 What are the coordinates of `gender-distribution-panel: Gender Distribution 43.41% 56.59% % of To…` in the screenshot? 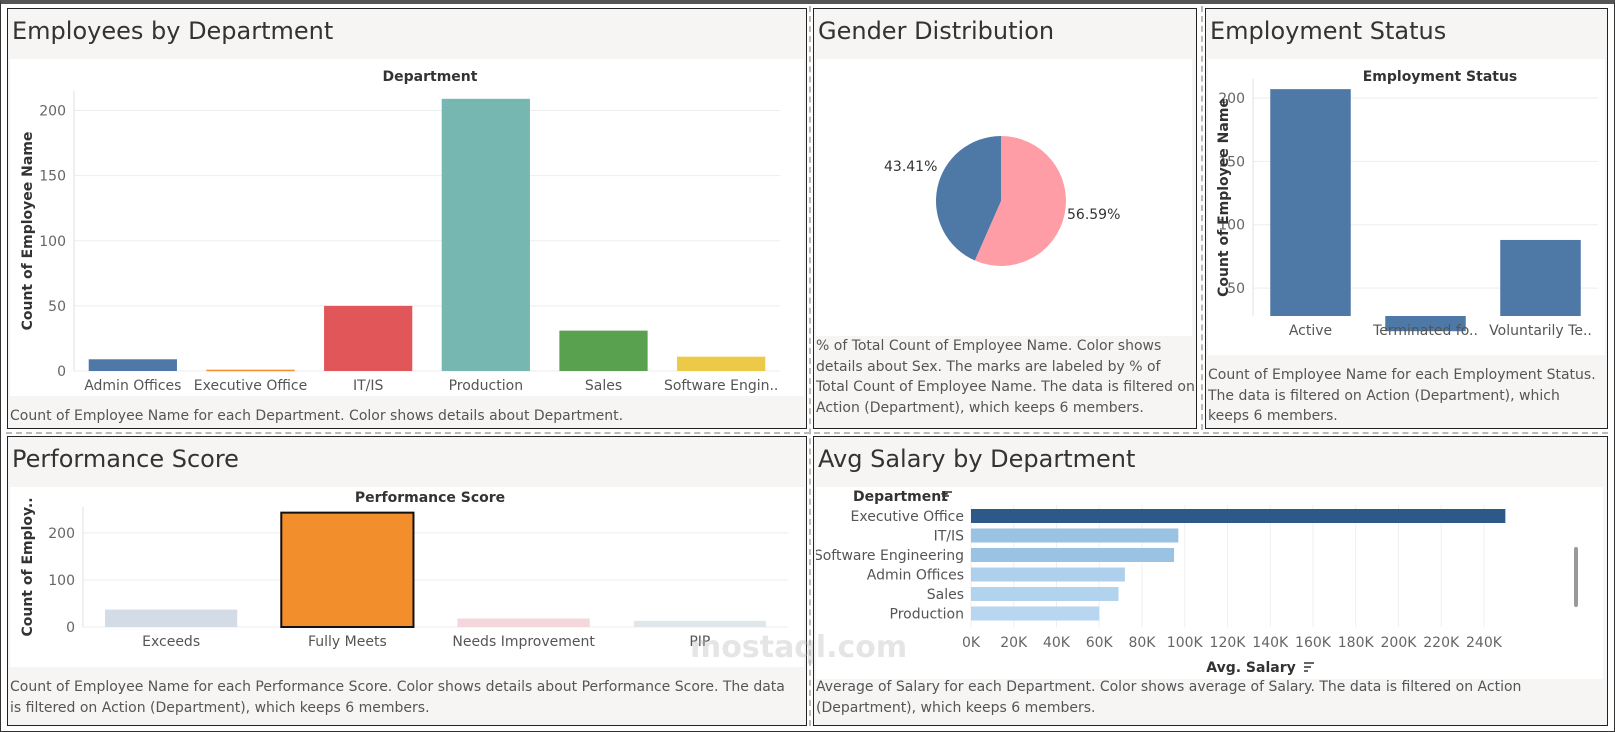 It's located at (1005, 218).